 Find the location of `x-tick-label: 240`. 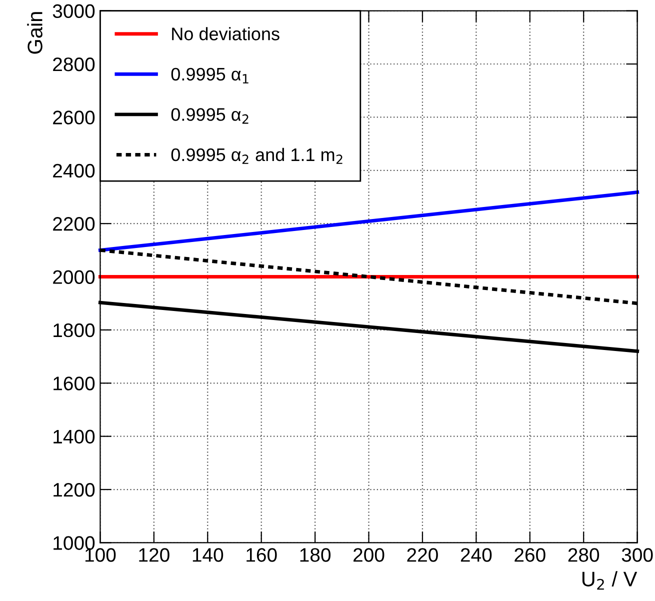

x-tick-label: 240 is located at coordinates (476, 555).